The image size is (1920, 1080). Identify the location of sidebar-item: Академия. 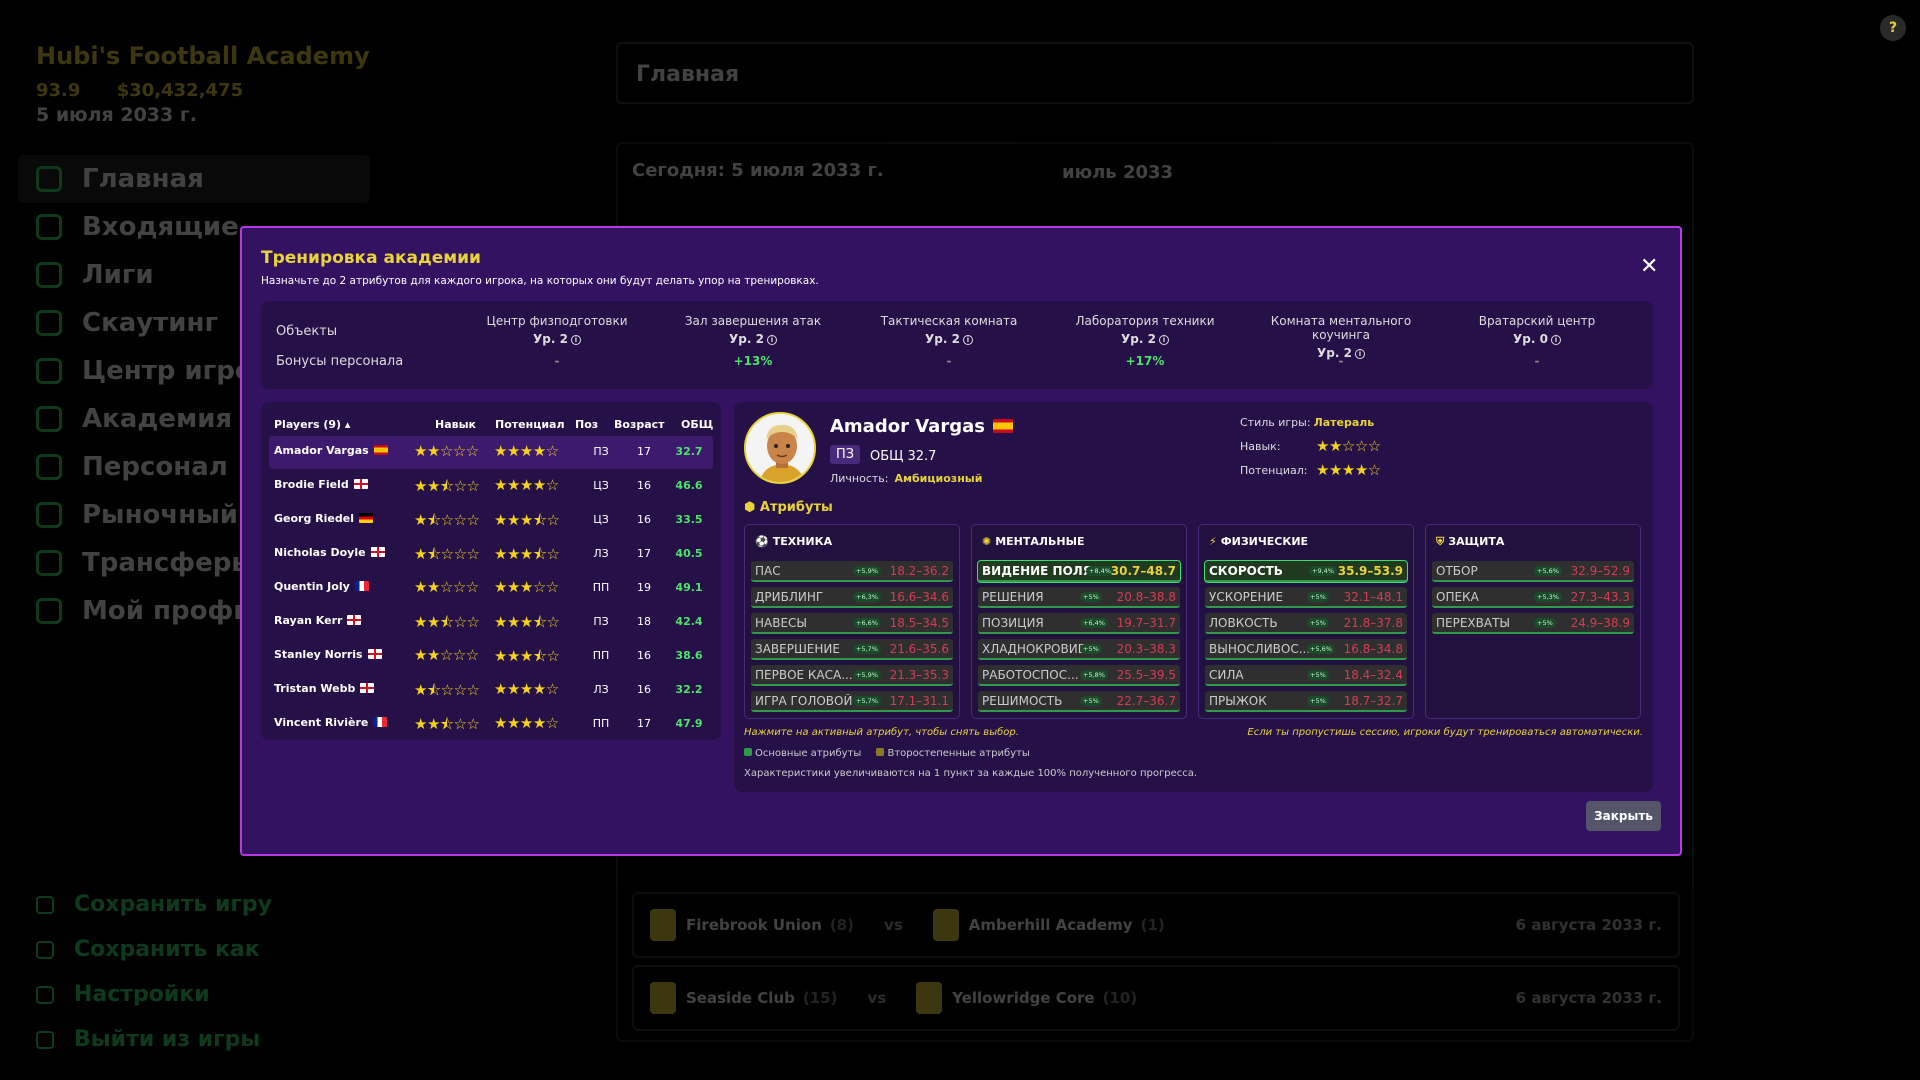
(194, 419).